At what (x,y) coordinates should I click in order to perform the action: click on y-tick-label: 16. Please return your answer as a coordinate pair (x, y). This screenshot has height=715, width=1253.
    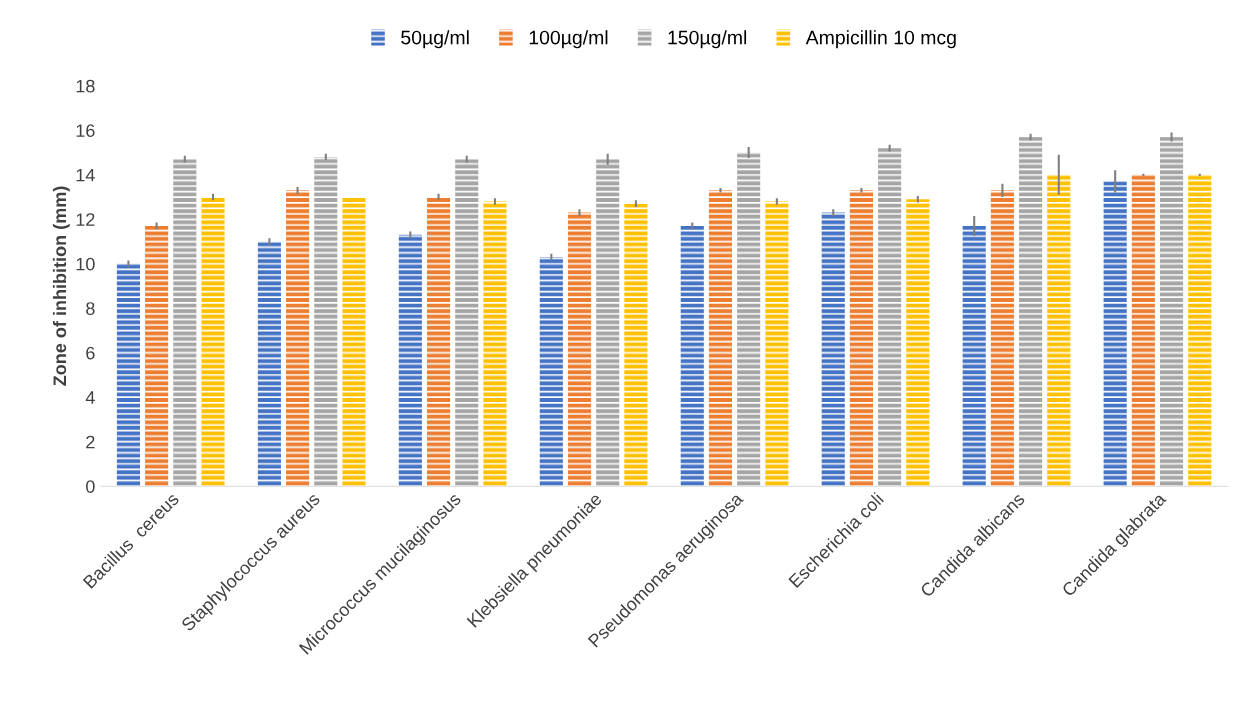
    Looking at the image, I should click on (85, 131).